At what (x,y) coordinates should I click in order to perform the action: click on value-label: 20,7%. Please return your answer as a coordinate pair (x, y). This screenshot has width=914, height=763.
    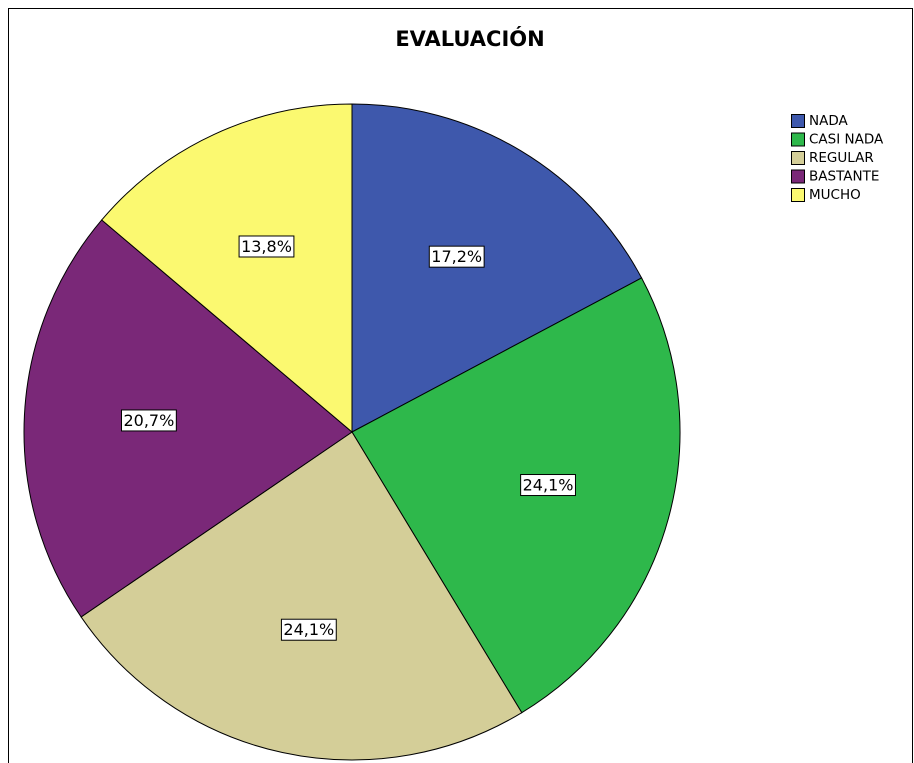
    Looking at the image, I should click on (148, 420).